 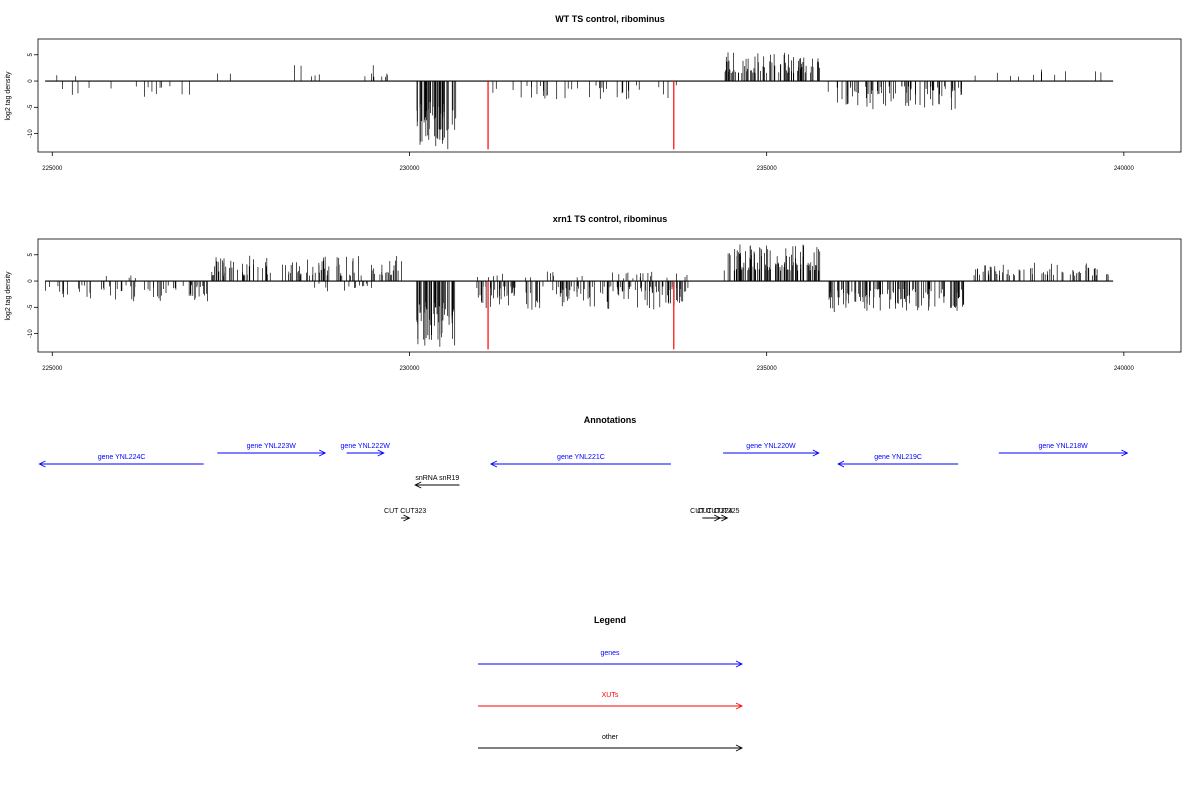 What do you see at coordinates (581, 457) in the screenshot?
I see `gene-label: gene YNL221C` at bounding box center [581, 457].